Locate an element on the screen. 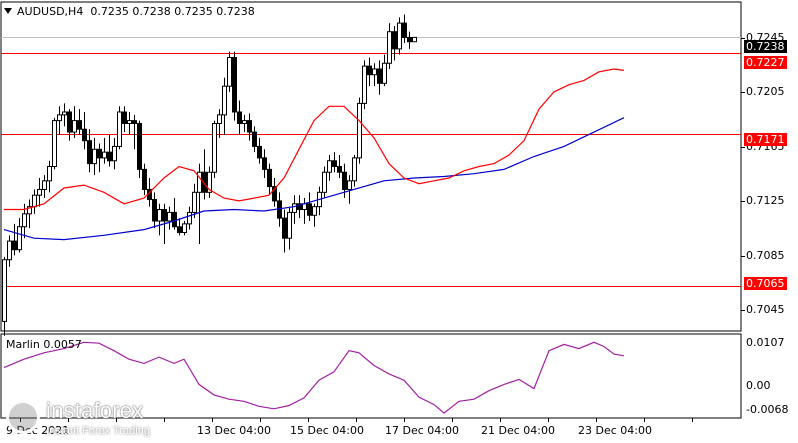 This screenshot has width=798, height=443. price-tick-label: 0.7085 is located at coordinates (765, 255).